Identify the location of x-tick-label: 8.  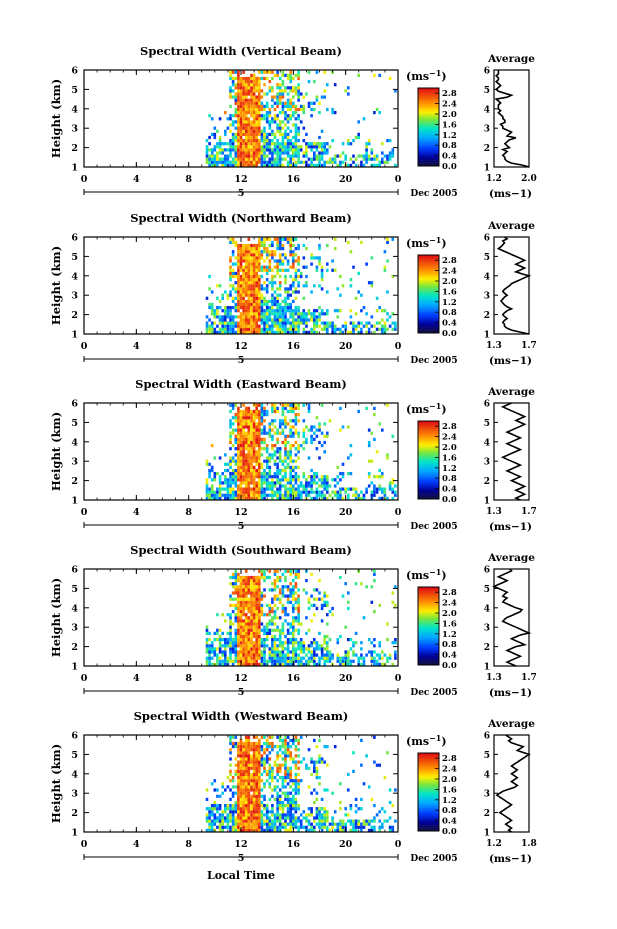
(188, 179).